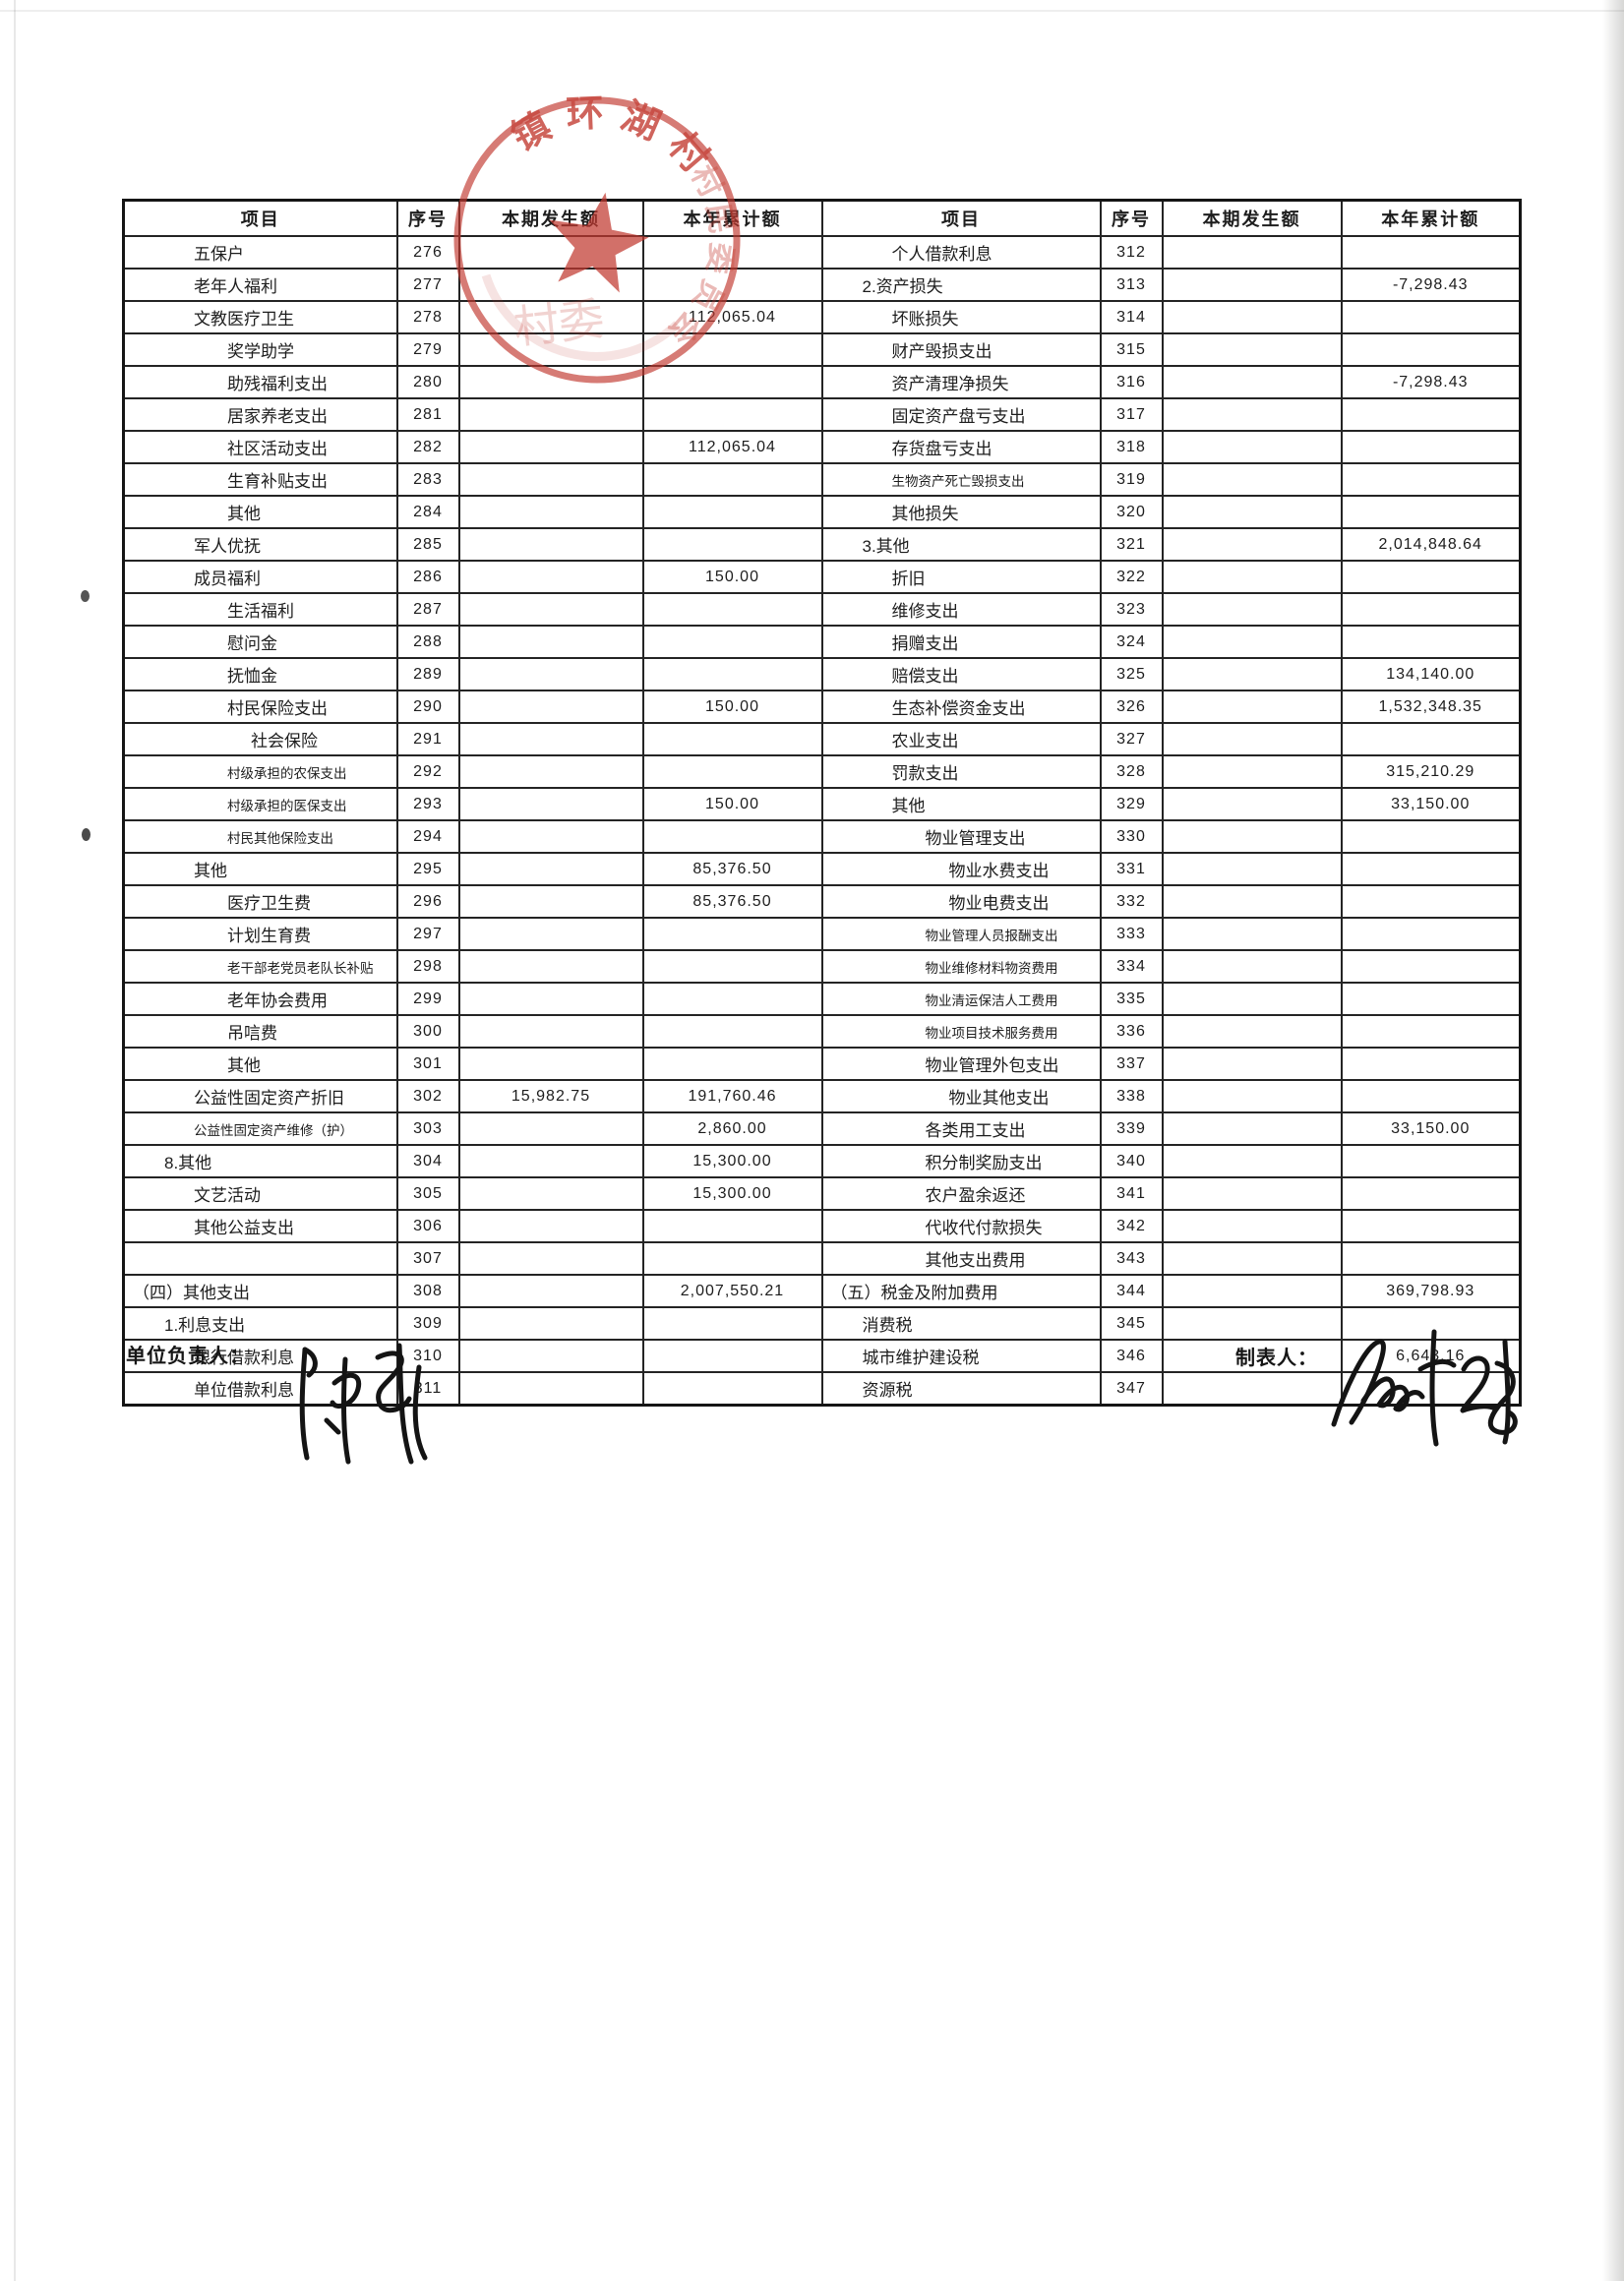  What do you see at coordinates (1432, 1387) in the screenshot?
I see `preparer-signature` at bounding box center [1432, 1387].